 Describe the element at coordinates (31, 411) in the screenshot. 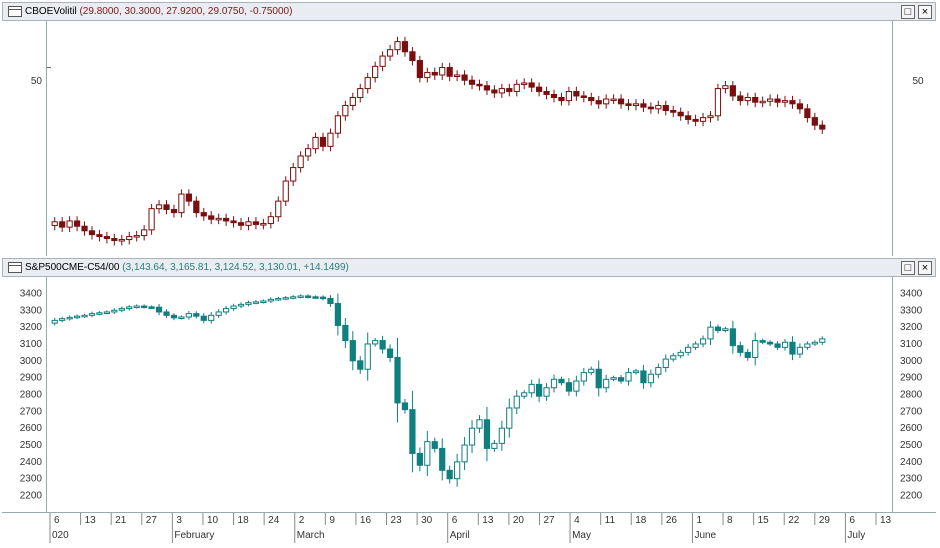

I see `sp500-left-tick: 2700` at that location.